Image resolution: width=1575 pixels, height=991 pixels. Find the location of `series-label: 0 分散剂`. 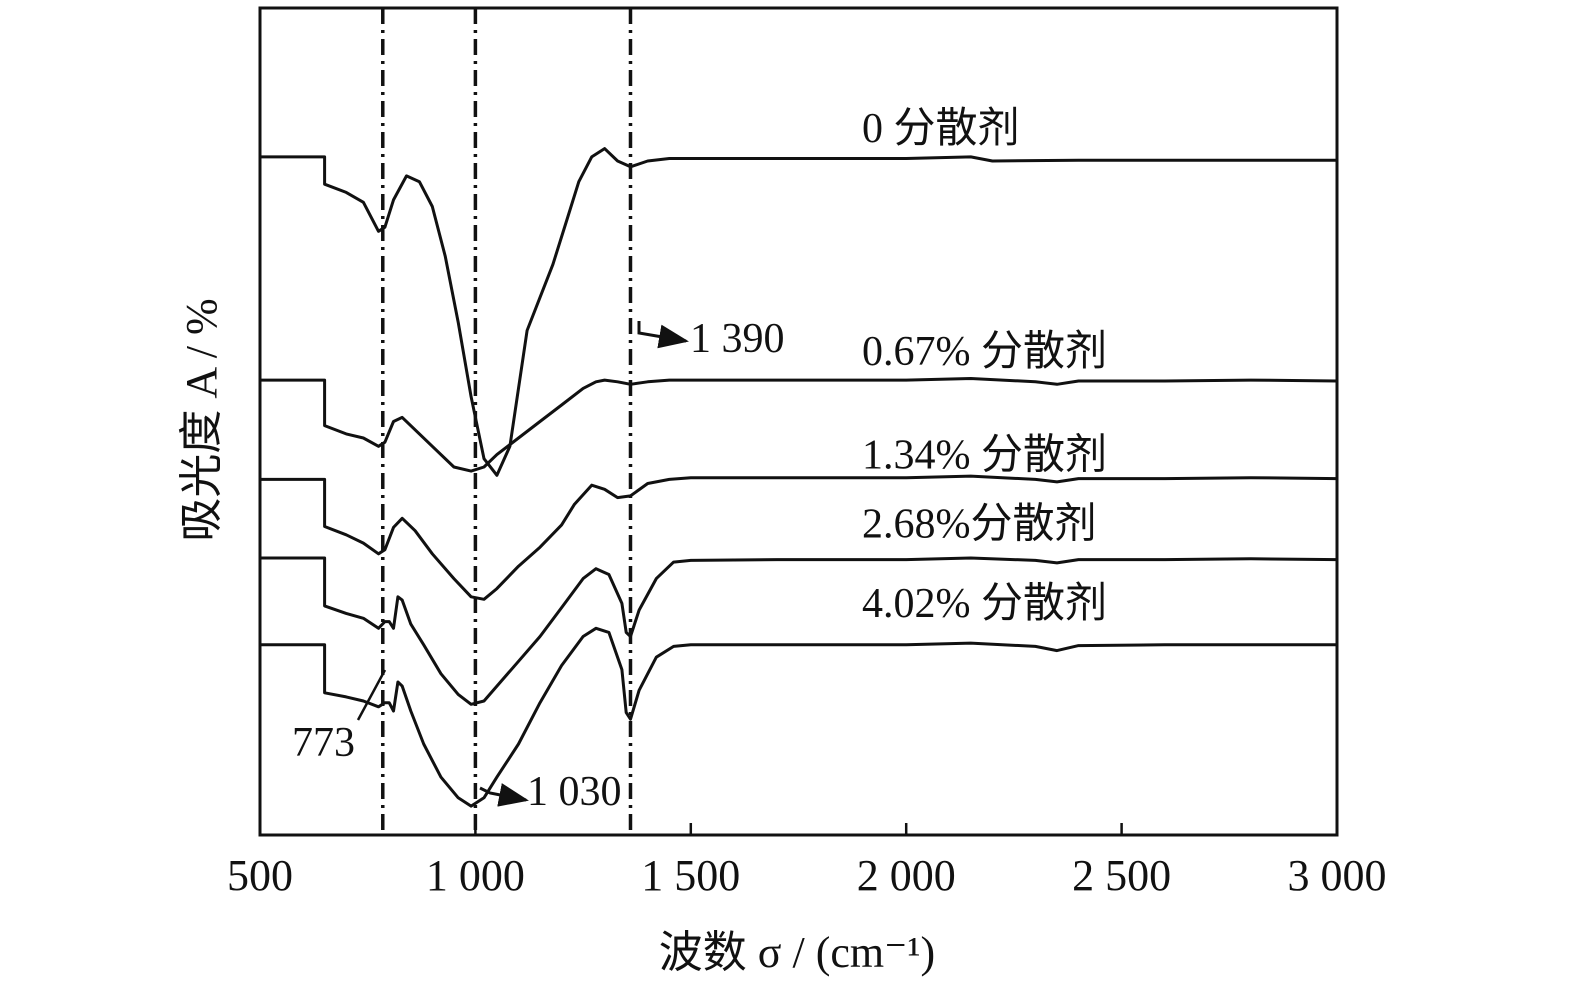

series-label: 0 分散剂 is located at coordinates (941, 129).